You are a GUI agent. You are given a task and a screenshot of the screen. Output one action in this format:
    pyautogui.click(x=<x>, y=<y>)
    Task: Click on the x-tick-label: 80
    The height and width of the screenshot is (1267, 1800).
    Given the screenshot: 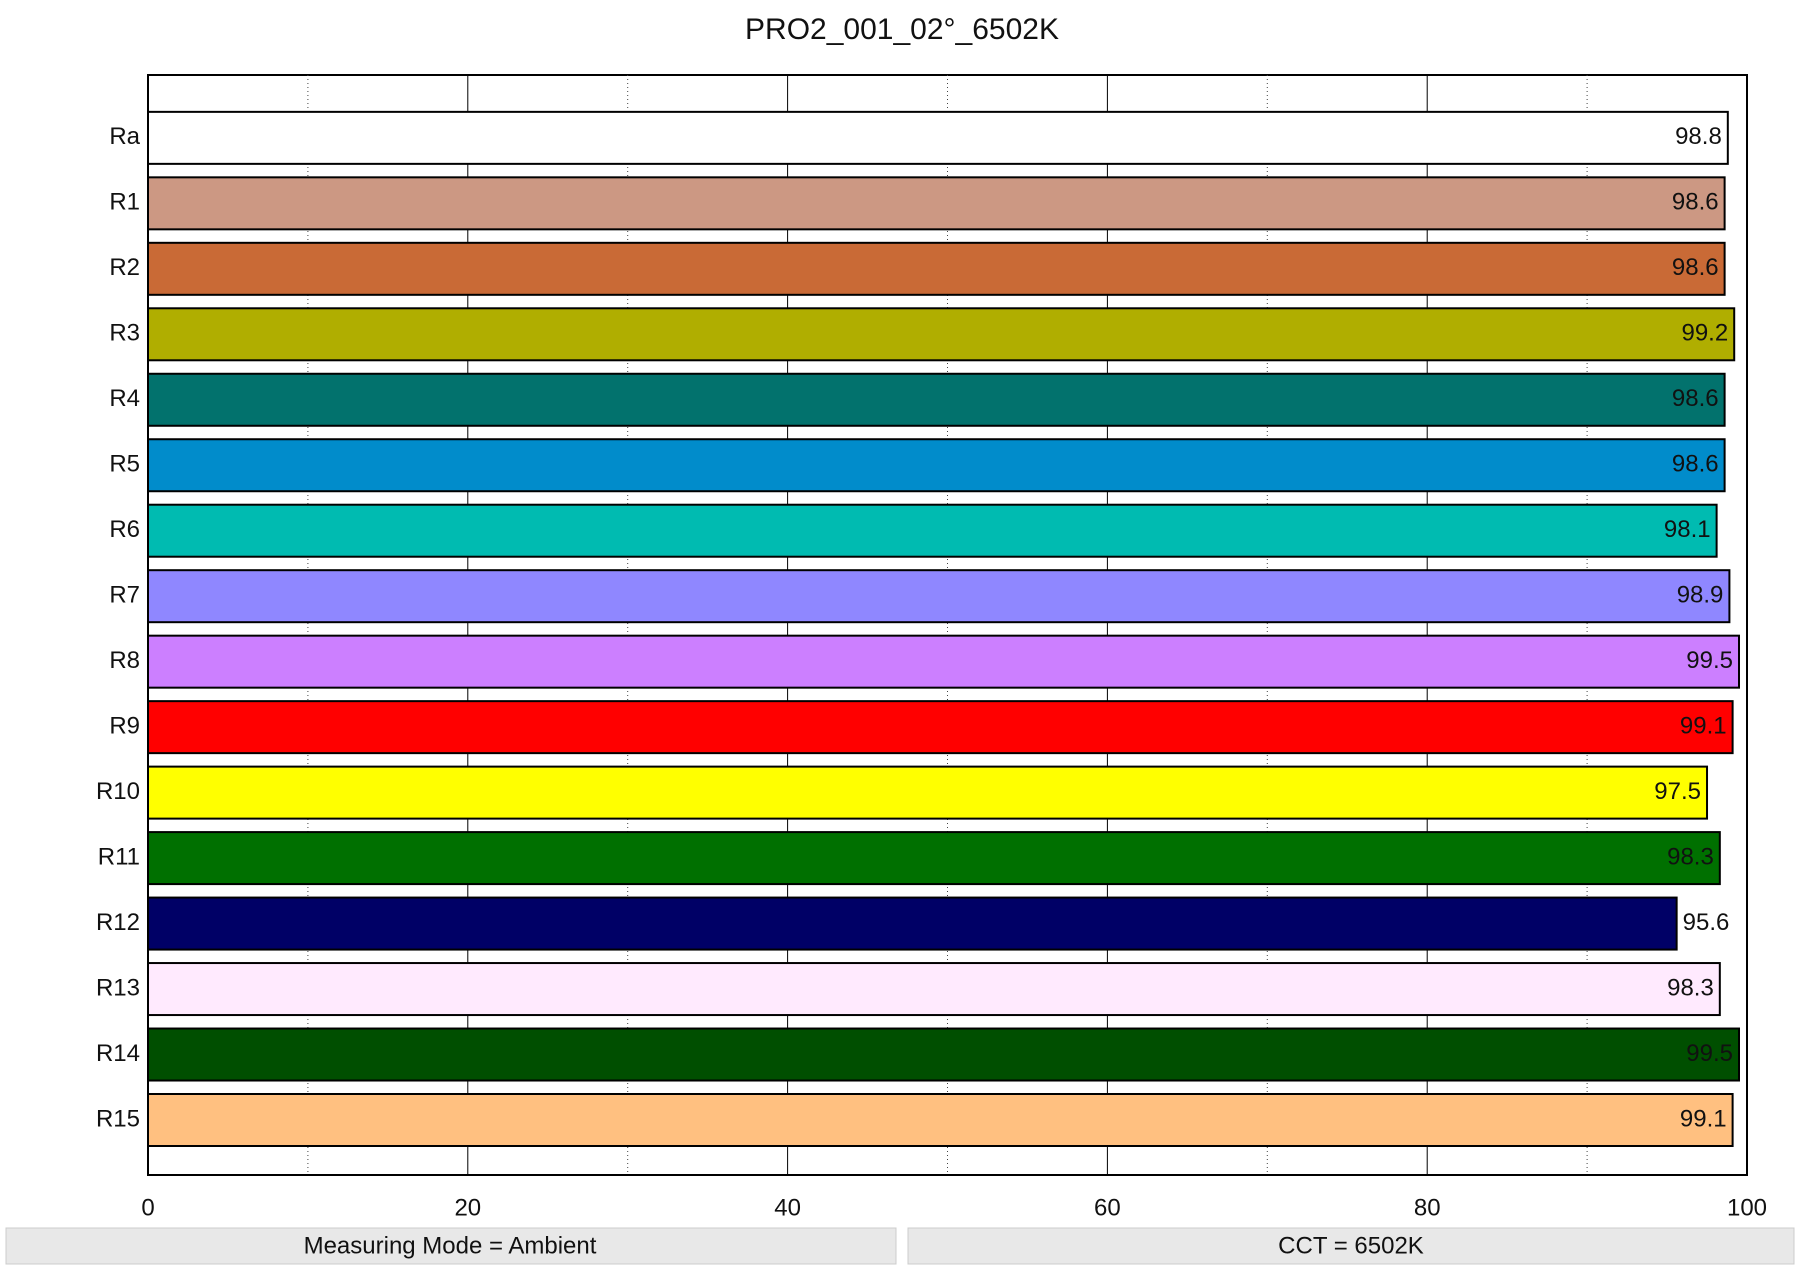 What is the action you would take?
    pyautogui.click(x=1427, y=1207)
    